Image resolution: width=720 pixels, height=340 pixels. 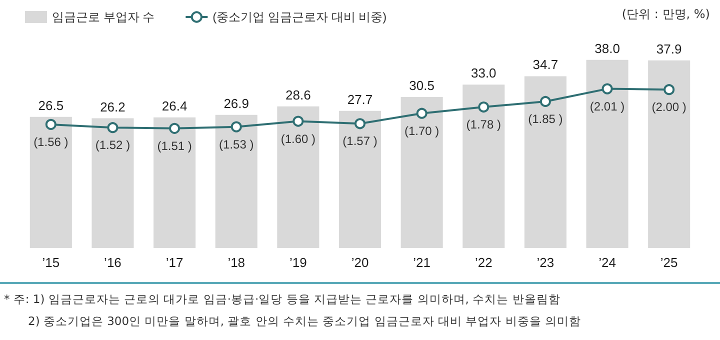 I want to click on data-label: 33.0, so click(x=483, y=73).